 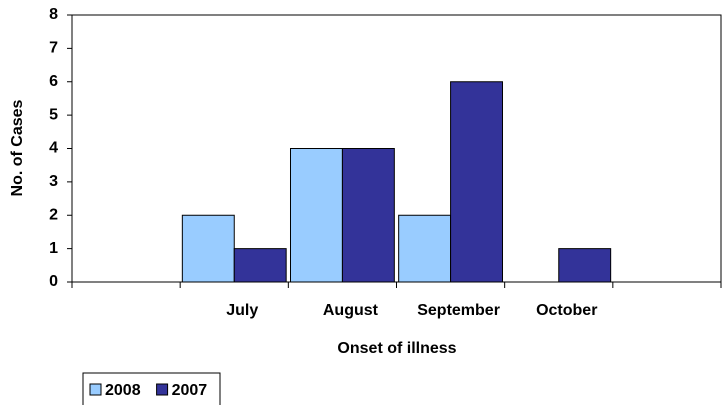 I want to click on y-tick-label: 8, so click(x=53, y=14).